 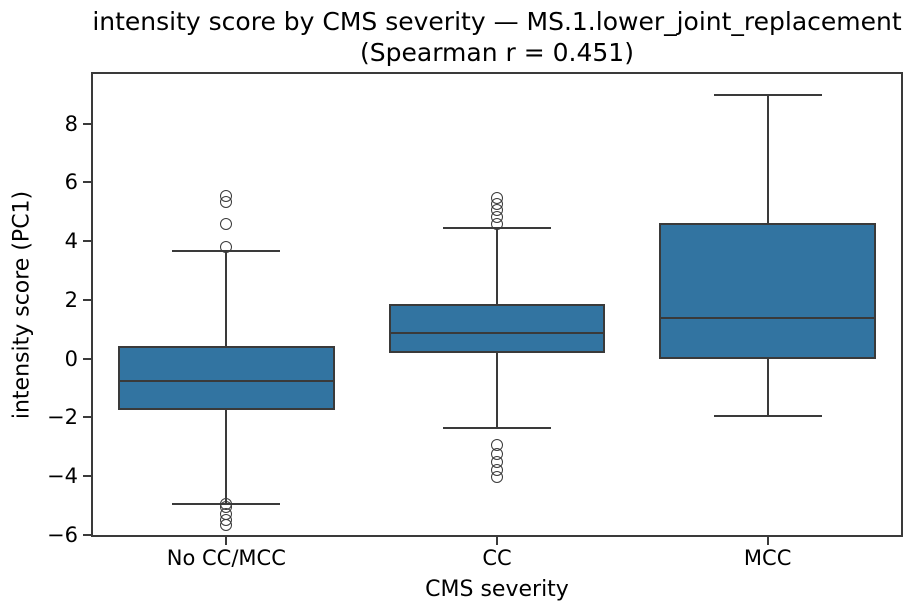 I want to click on y-tick-label: 8, so click(x=71, y=123).